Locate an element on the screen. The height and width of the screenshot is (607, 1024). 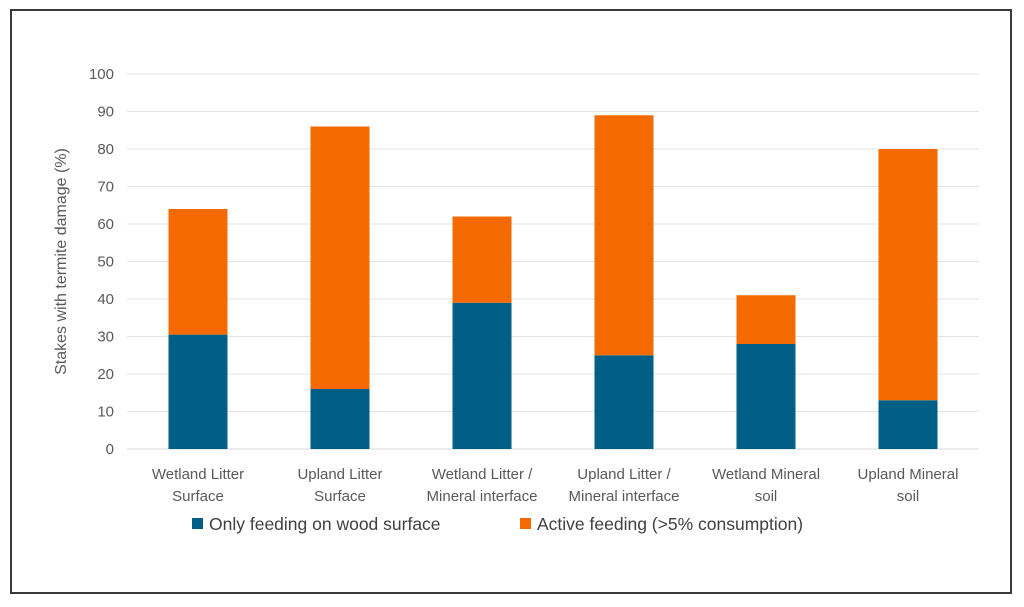
y-tick-label: 90 is located at coordinates (105, 112).